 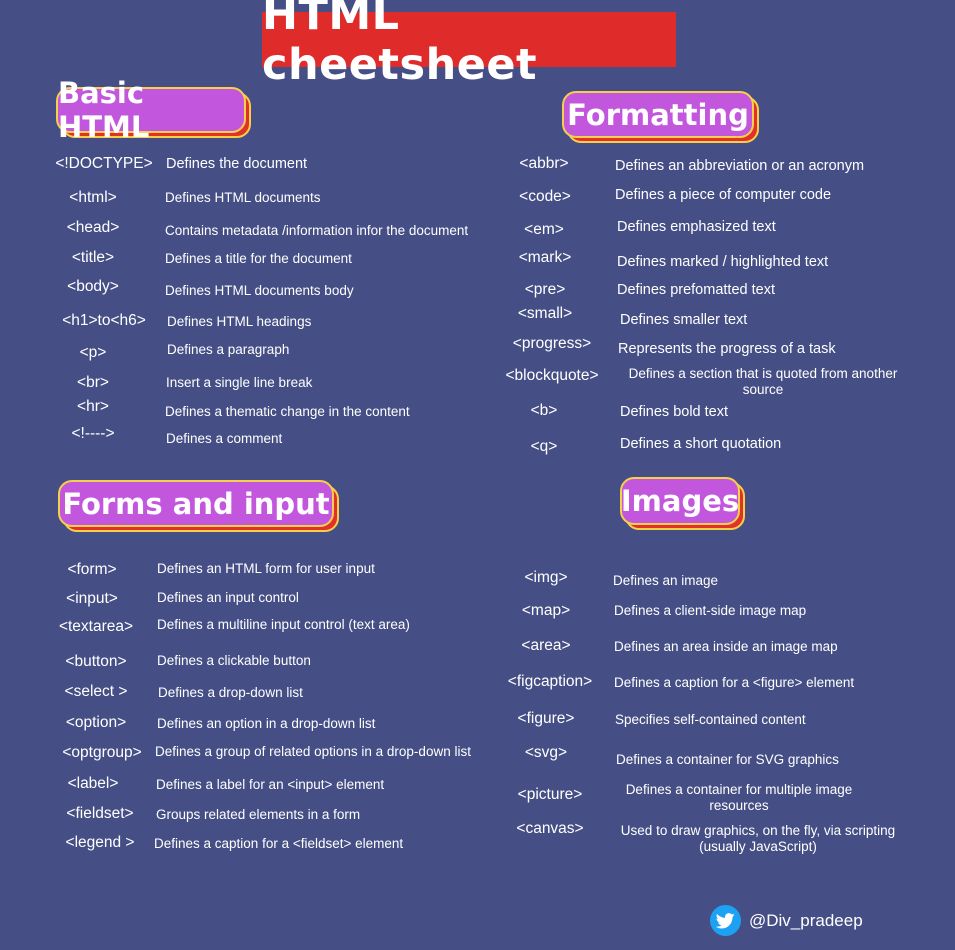 What do you see at coordinates (93, 382) in the screenshot?
I see `tag-name: <br>` at bounding box center [93, 382].